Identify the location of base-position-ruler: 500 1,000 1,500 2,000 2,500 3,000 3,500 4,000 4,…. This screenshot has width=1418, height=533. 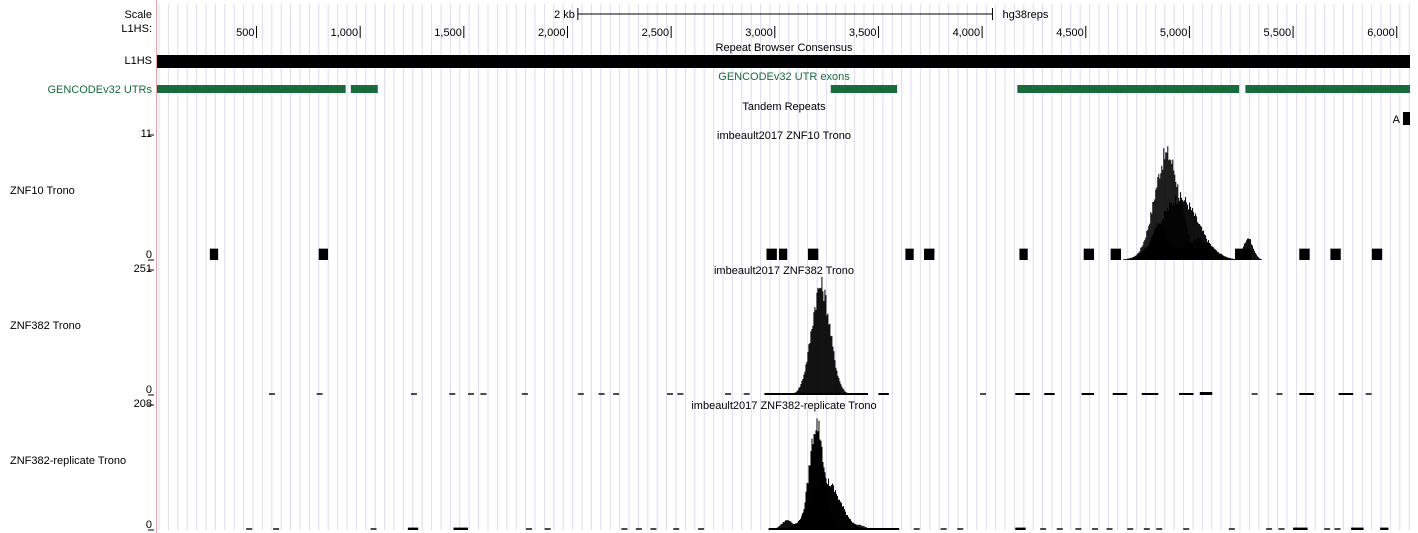
(817, 32).